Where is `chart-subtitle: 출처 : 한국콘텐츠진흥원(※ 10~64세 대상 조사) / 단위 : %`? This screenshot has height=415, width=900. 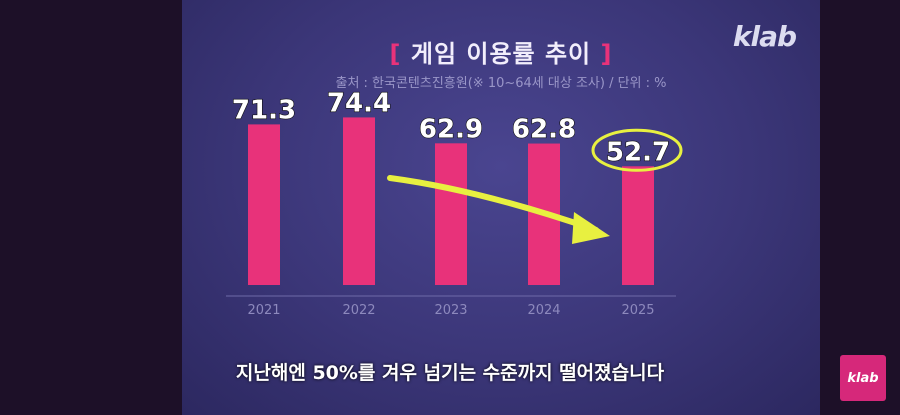
chart-subtitle: 출처 : 한국콘텐츠진흥원(※ 10~64세 대상 조사) / 단위 : % is located at coordinates (501, 83).